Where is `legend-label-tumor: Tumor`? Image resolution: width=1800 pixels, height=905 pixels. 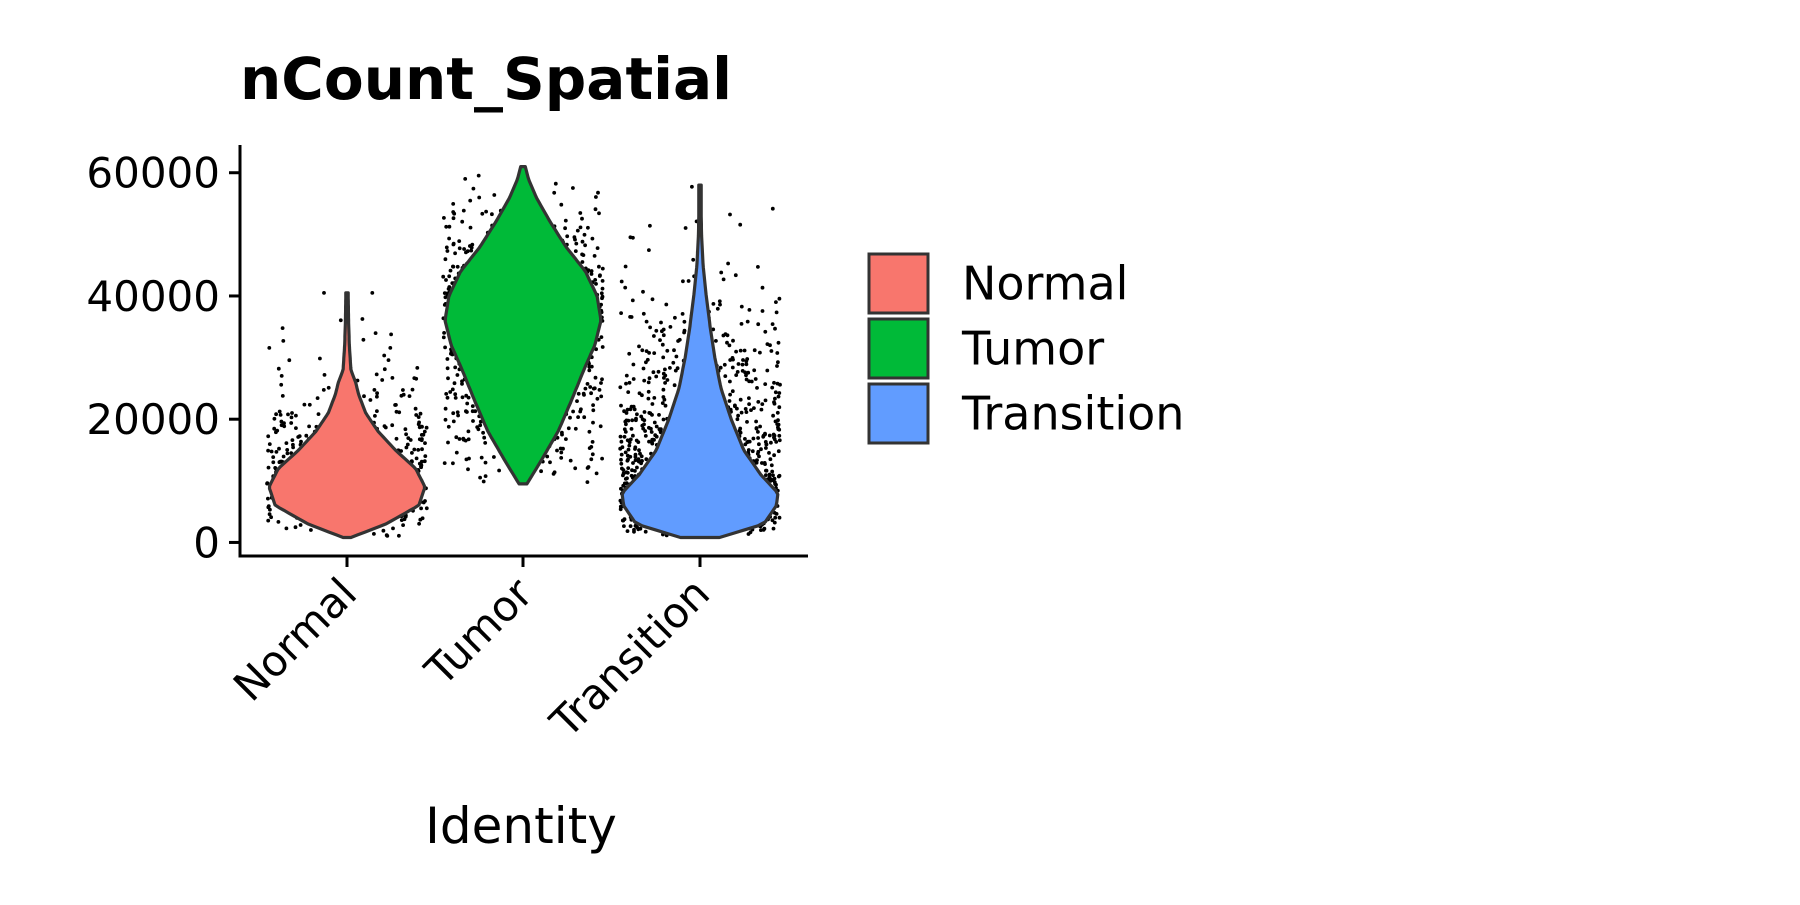
legend-label-tumor: Tumor is located at coordinates (1032, 349).